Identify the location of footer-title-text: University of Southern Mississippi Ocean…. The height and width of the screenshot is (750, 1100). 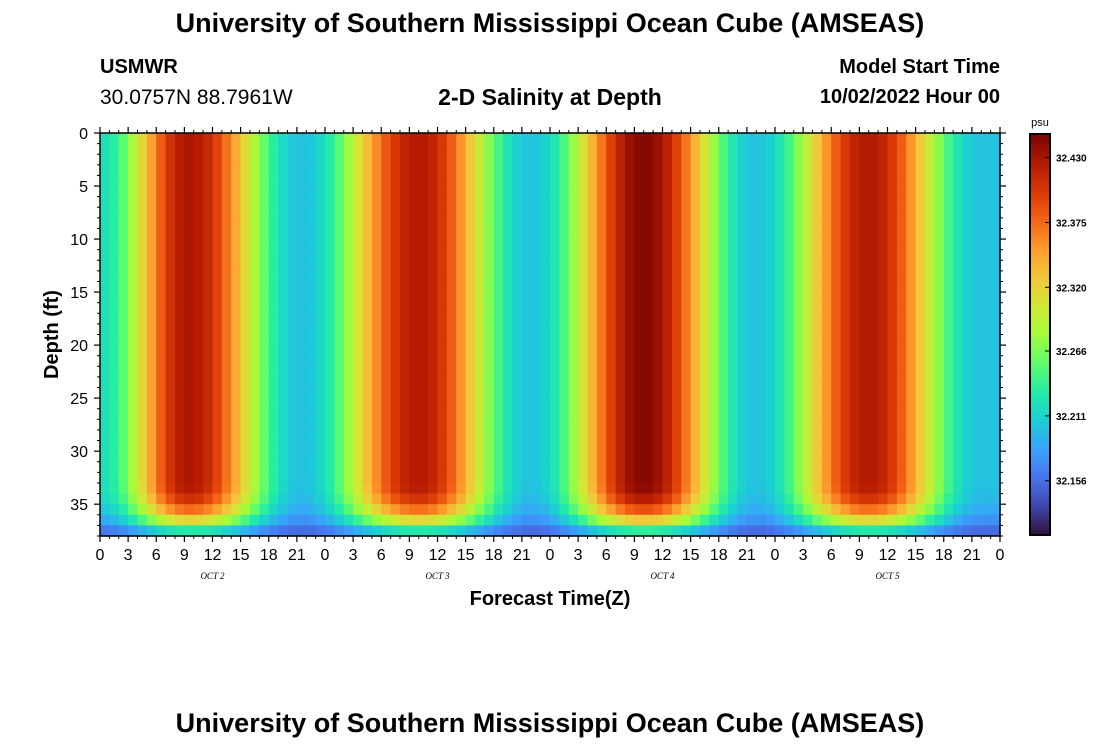
(550, 723).